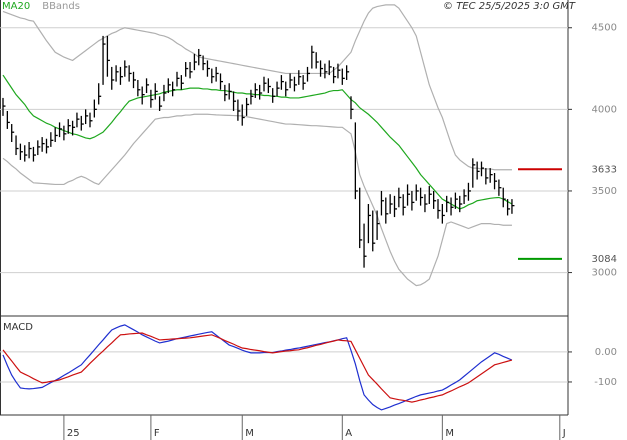 Image resolution: width=627 pixels, height=440 pixels. What do you see at coordinates (564, 433) in the screenshot?
I see `x-tick-label: J` at bounding box center [564, 433].